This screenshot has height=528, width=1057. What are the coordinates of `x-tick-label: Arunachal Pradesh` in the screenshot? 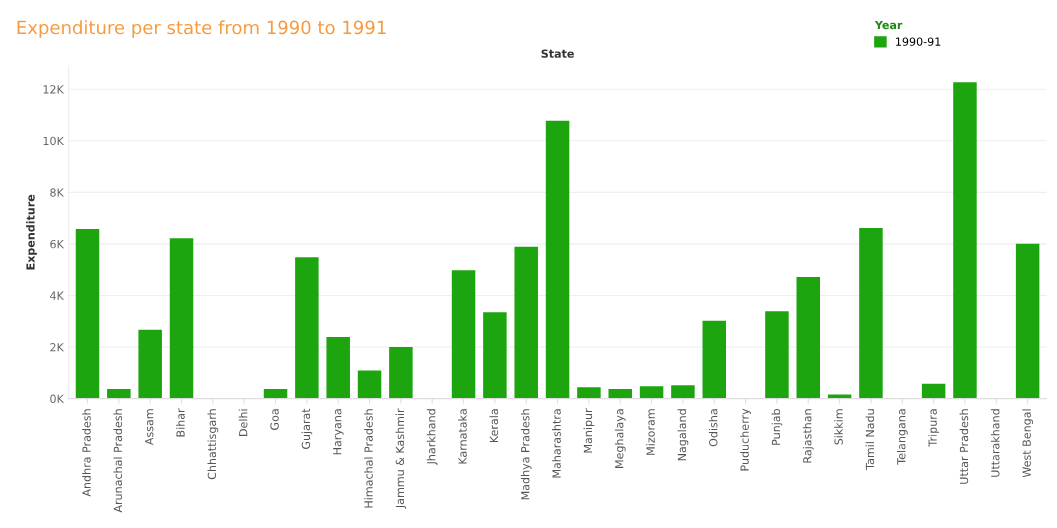 It's located at (118, 461).